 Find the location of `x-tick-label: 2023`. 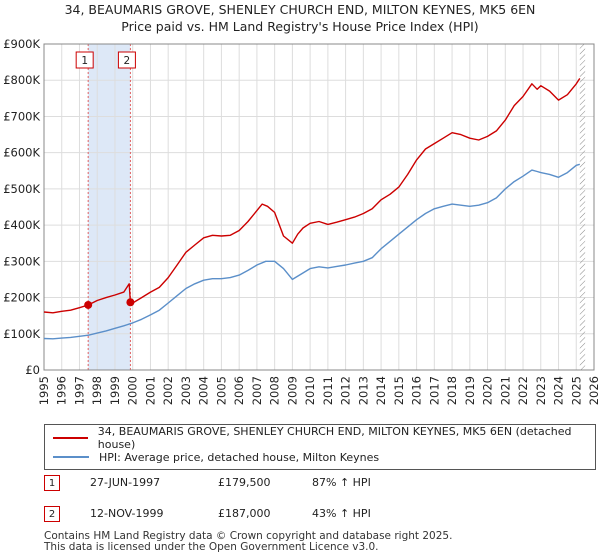

x-tick-label: 2023 is located at coordinates (541, 390).